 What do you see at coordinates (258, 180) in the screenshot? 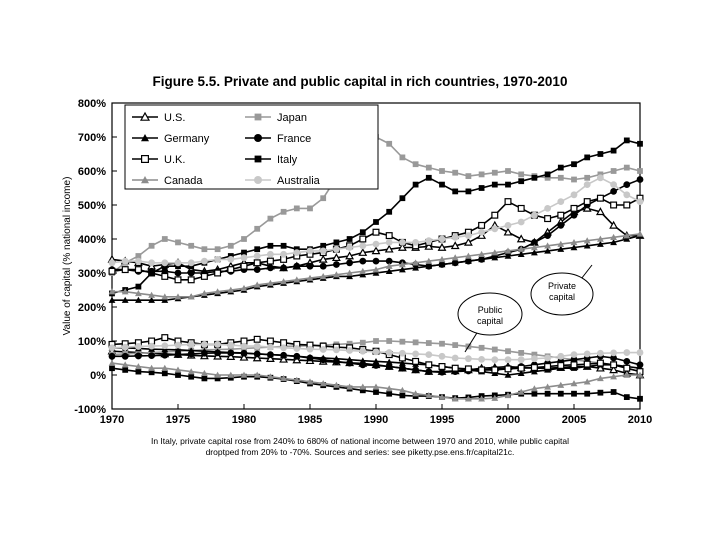
I see `legend-marker` at bounding box center [258, 180].